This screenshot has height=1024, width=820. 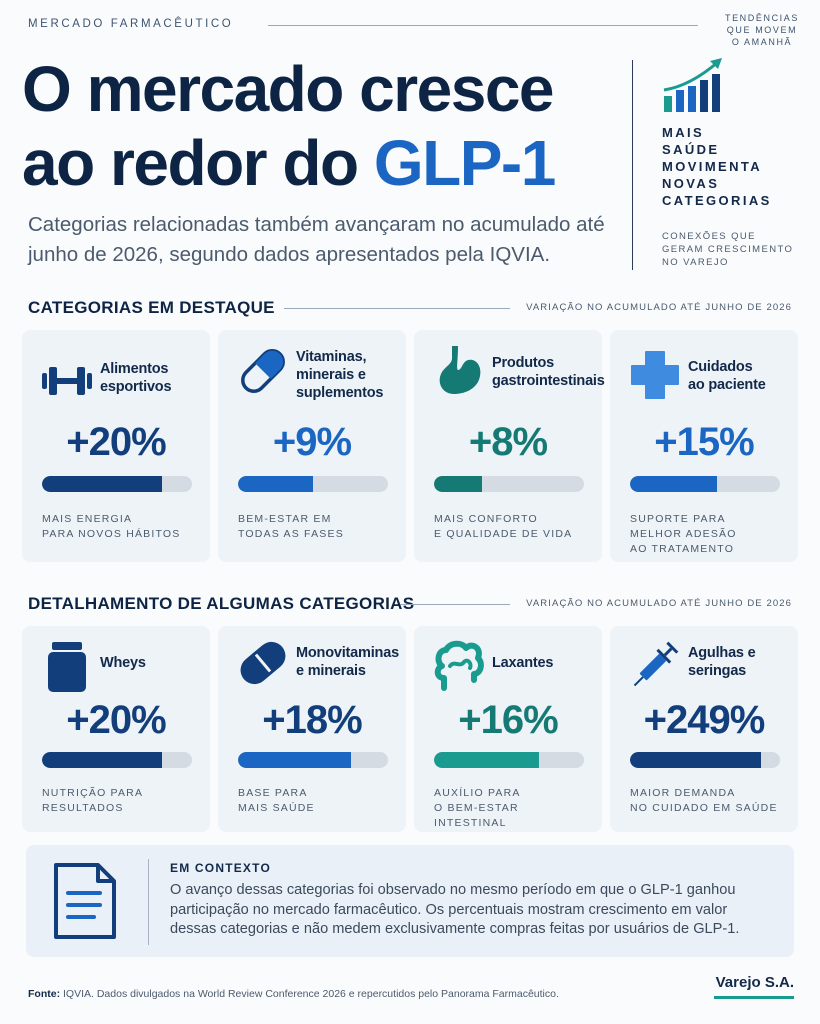 I want to click on category-description-line: NUTRIÇÃO PARA, so click(x=93, y=793).